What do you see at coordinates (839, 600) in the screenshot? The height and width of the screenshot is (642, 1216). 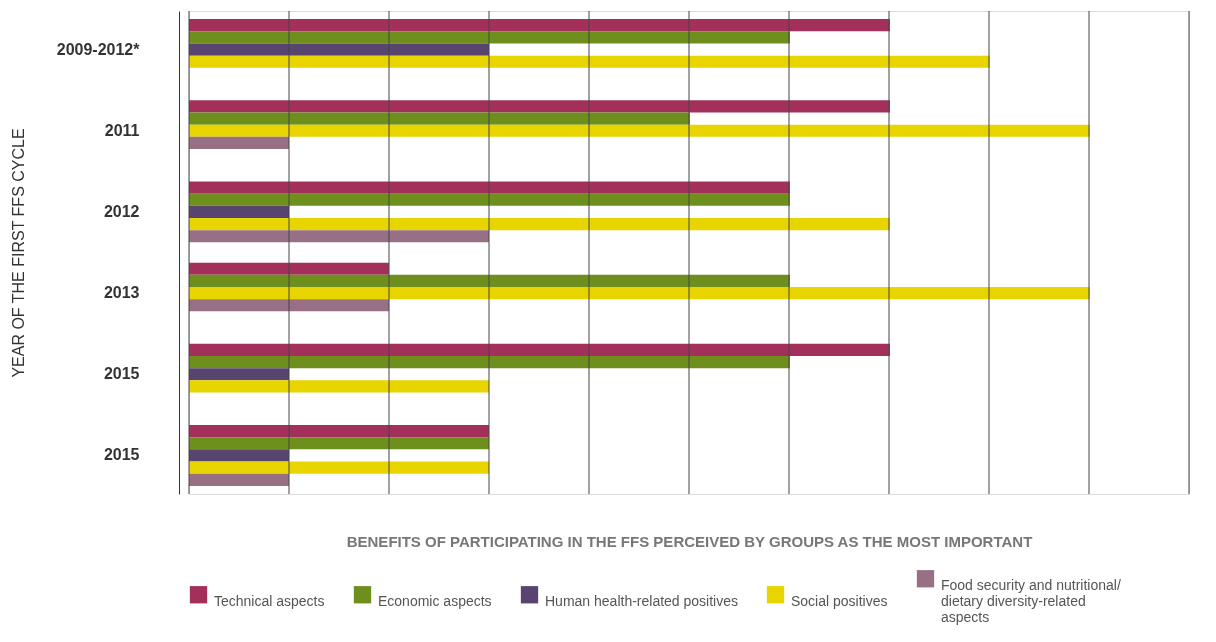 I see `legend-label: Social positives` at bounding box center [839, 600].